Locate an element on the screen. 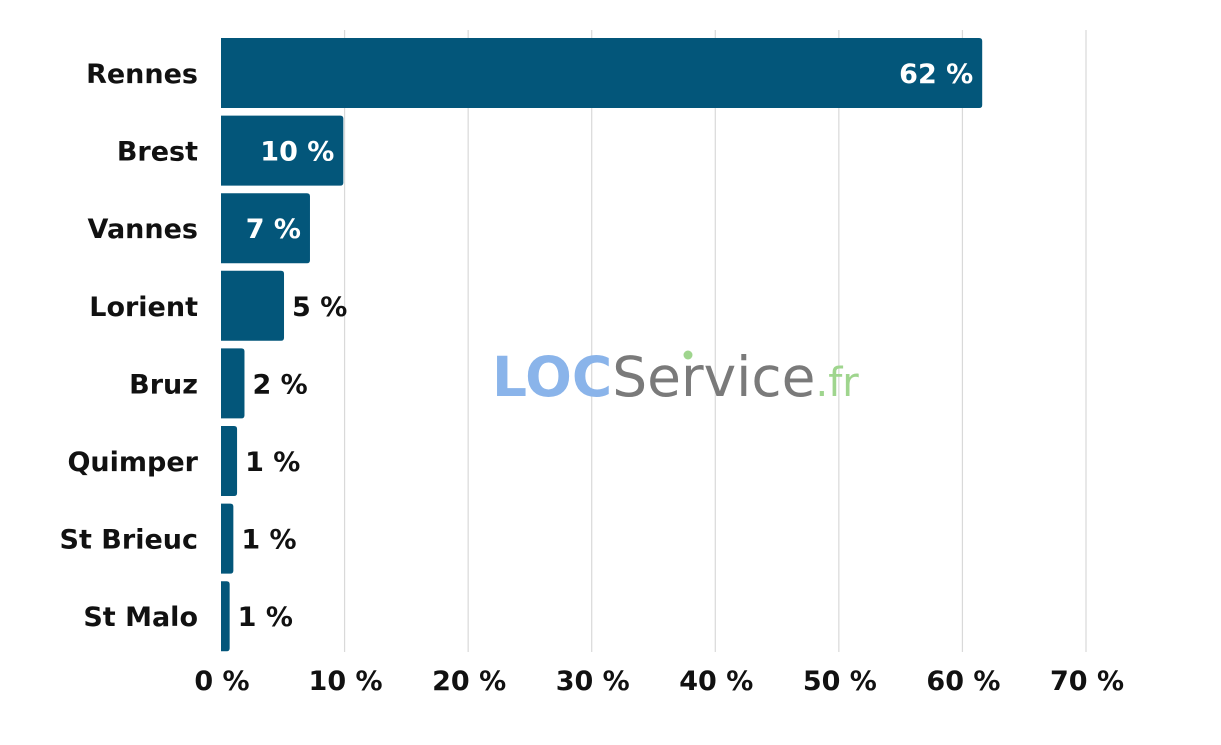 The width and height of the screenshot is (1221, 745). category-label: Vannes is located at coordinates (143, 229).